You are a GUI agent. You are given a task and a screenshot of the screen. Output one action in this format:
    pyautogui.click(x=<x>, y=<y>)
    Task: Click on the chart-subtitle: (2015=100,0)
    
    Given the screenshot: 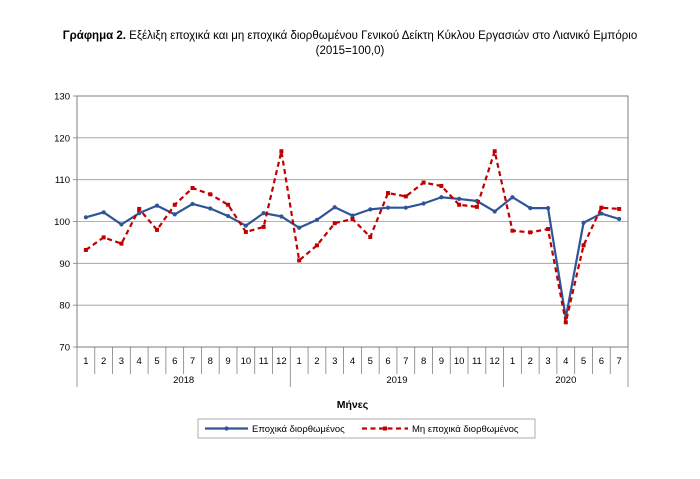 What is the action you would take?
    pyautogui.click(x=350, y=51)
    